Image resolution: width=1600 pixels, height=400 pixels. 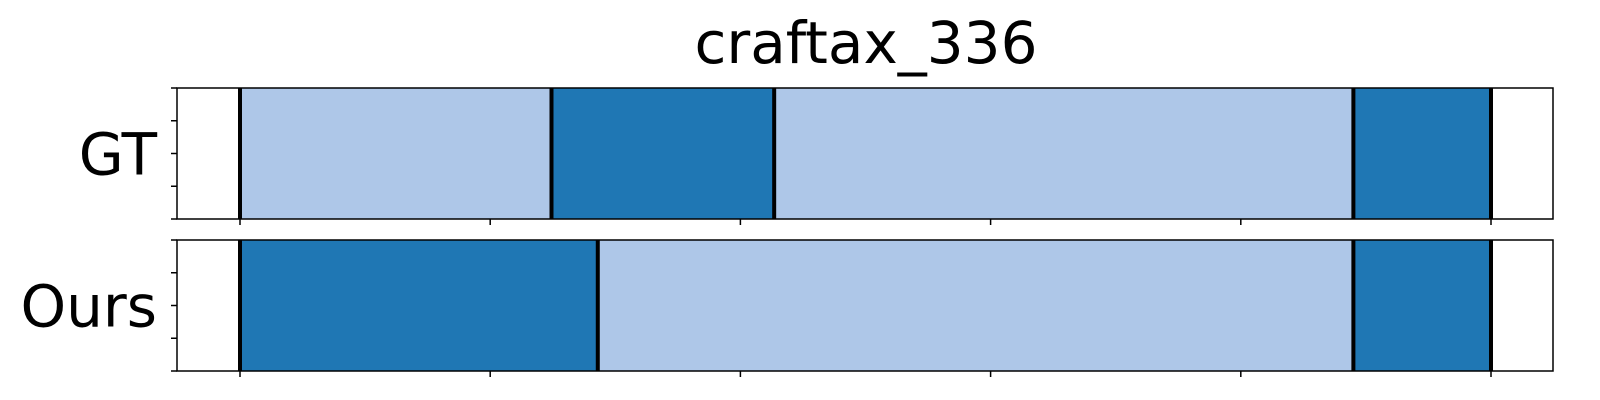 I want to click on row-label-gt: GT, so click(x=118, y=155).